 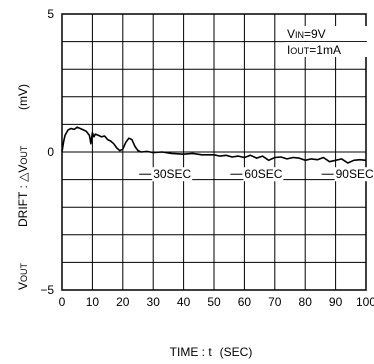 I want to click on x-tick-label: 60, so click(x=245, y=302).